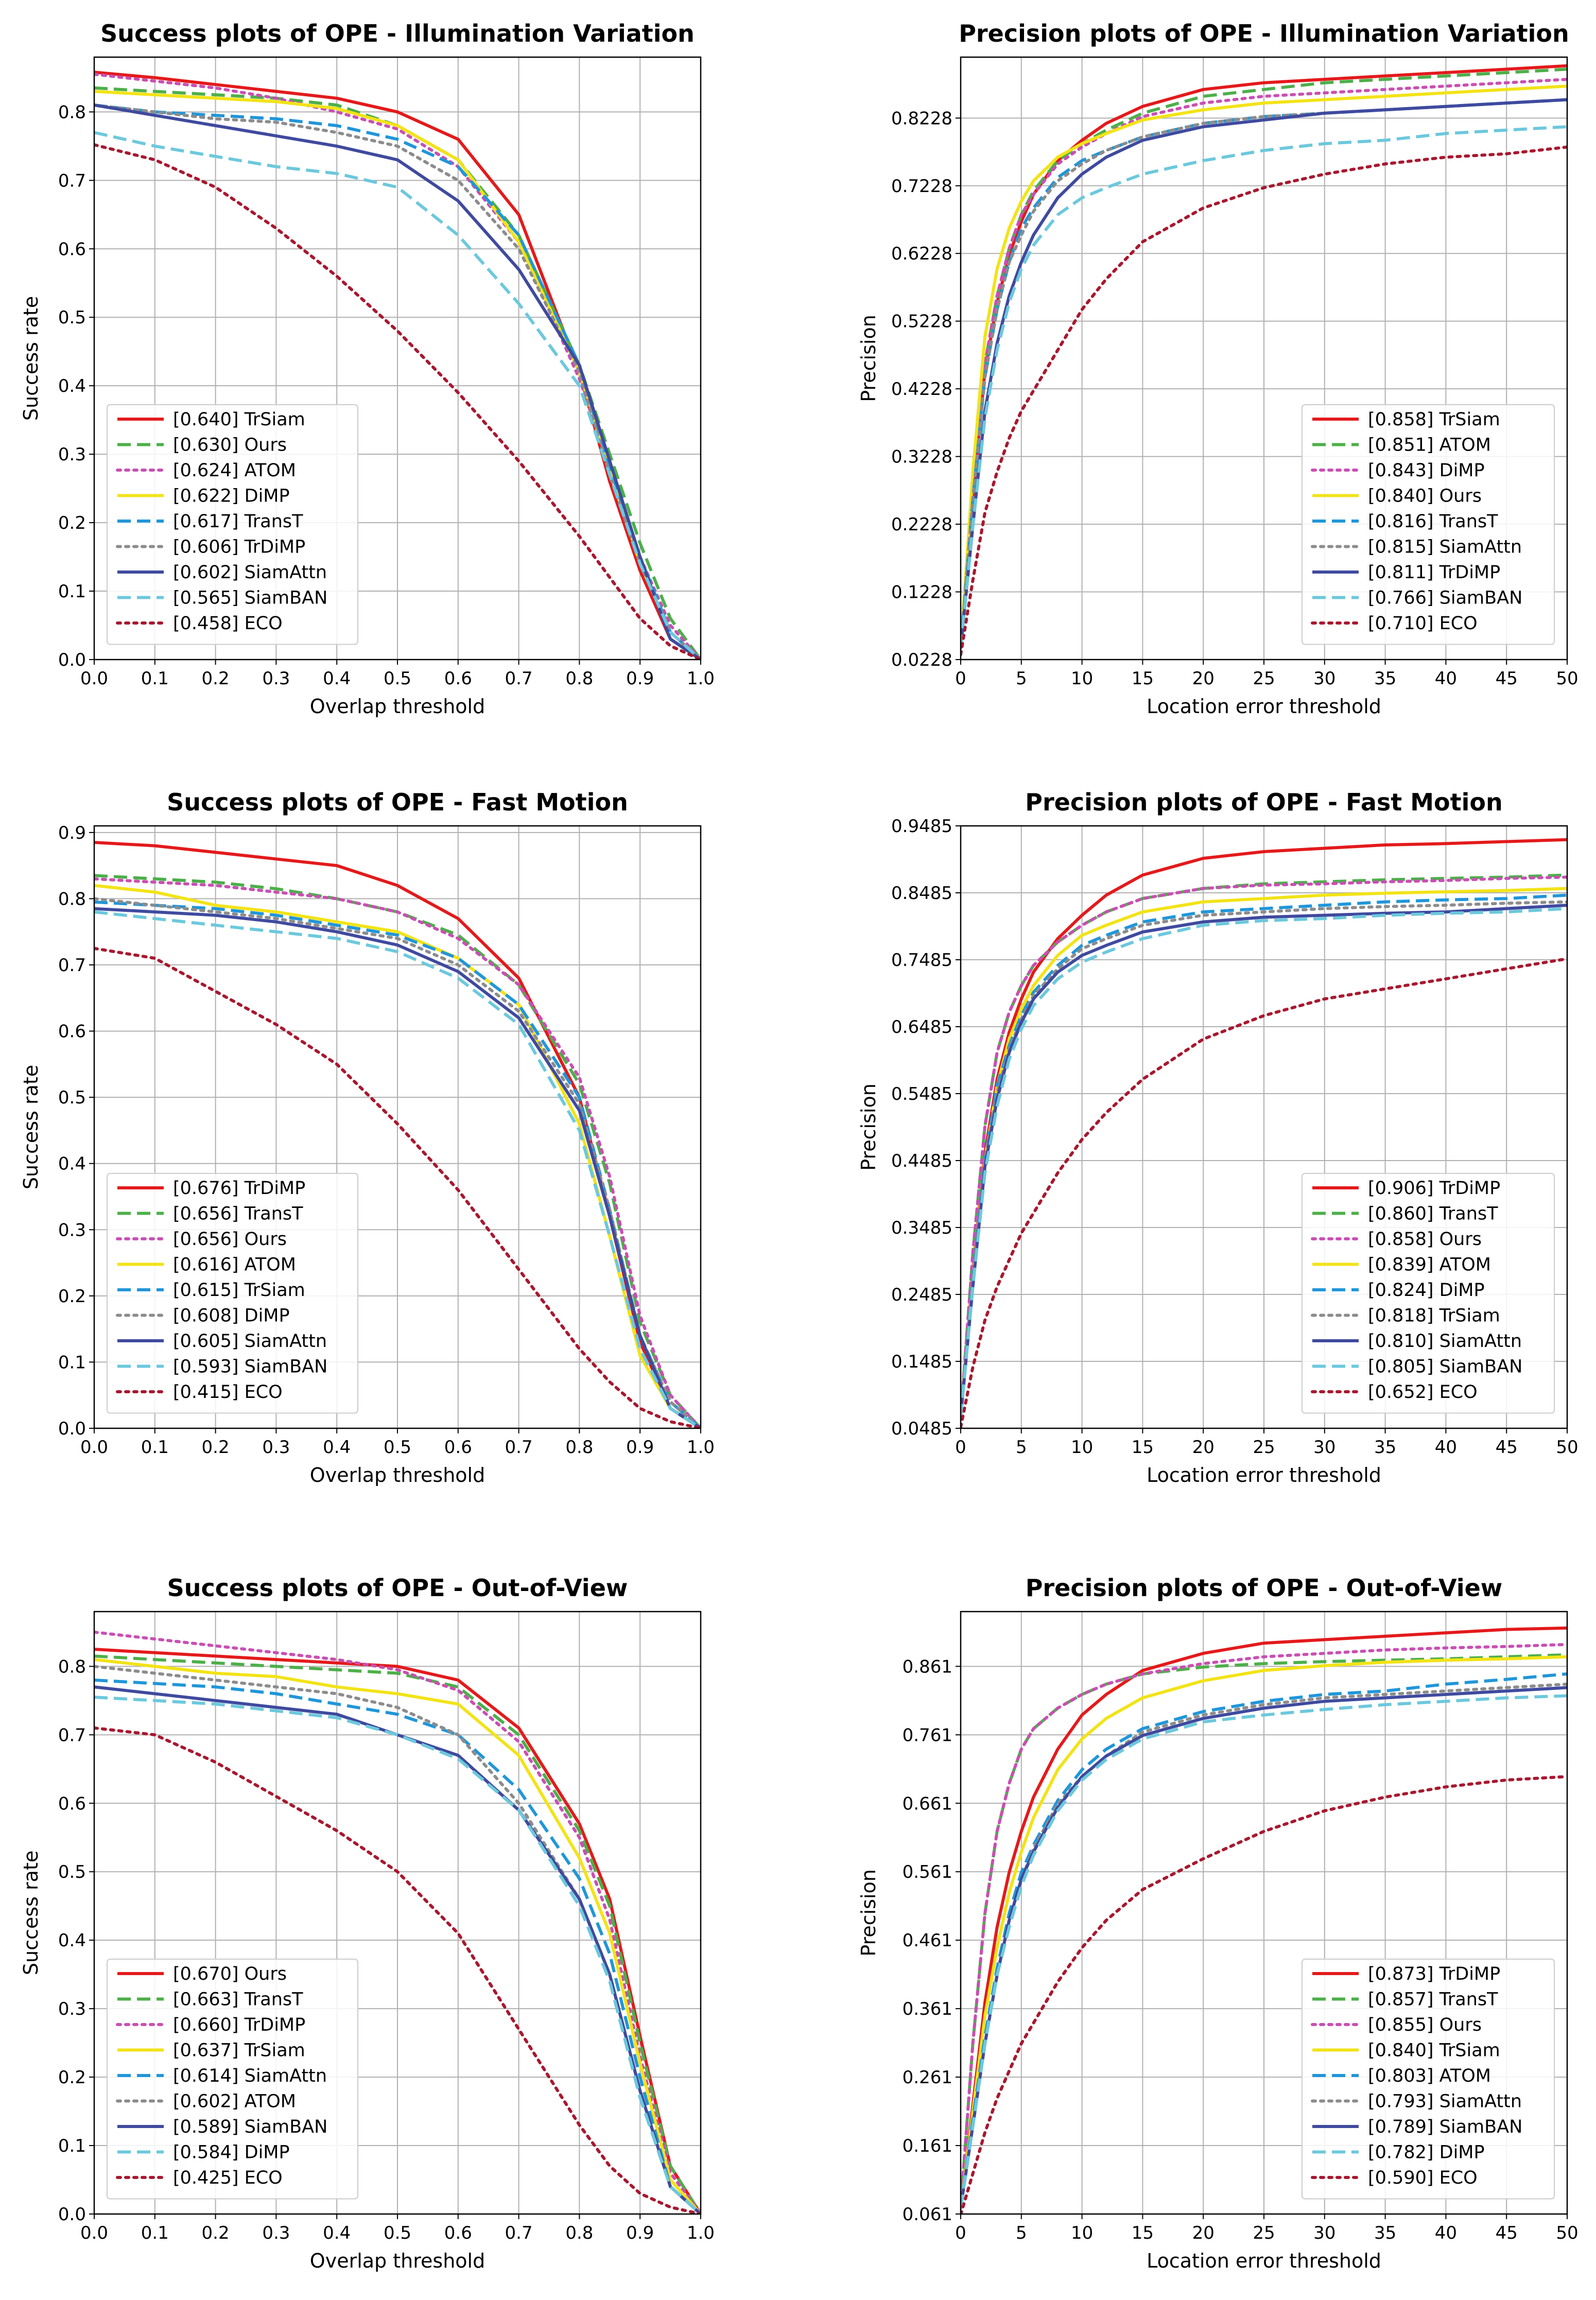 The image size is (1596, 2300). Describe the element at coordinates (1425, 497) in the screenshot. I see `legend-entry: [0.840] Ours` at that location.